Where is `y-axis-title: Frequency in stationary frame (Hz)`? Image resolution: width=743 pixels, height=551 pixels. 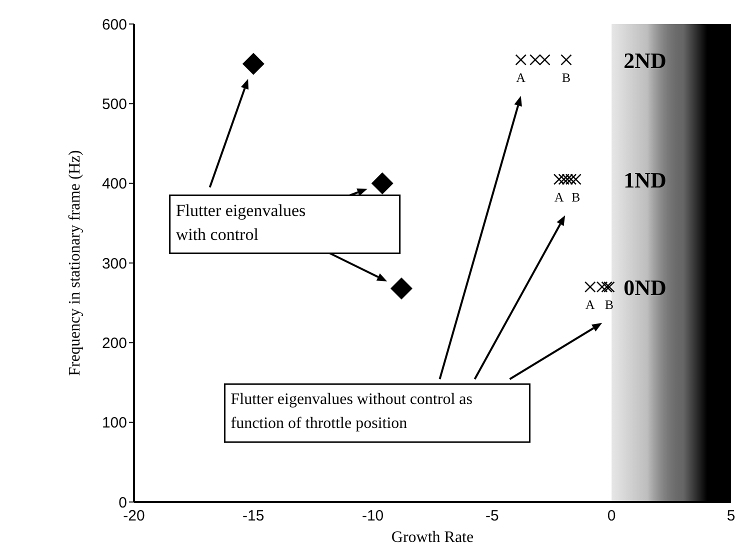
y-axis-title: Frequency in stationary frame (Hz) is located at coordinates (75, 263).